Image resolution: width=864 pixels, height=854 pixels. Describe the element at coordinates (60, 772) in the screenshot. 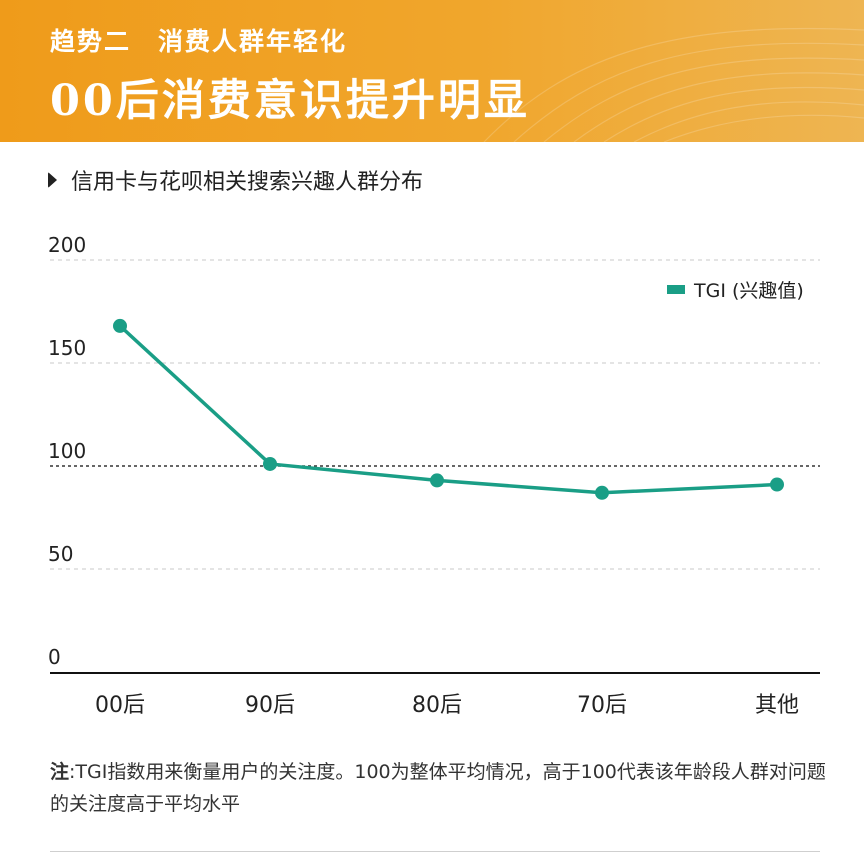

I see `footnote-label: 注` at that location.